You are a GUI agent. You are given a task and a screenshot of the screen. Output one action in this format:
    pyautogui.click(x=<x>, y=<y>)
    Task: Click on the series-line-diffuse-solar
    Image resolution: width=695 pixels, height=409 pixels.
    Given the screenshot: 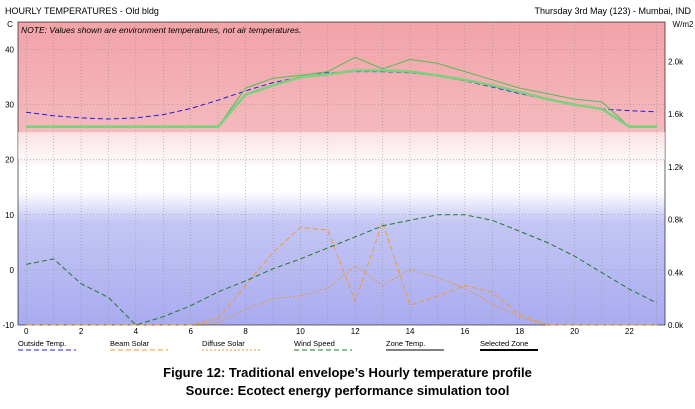 What is the action you would take?
    pyautogui.click(x=341, y=295)
    